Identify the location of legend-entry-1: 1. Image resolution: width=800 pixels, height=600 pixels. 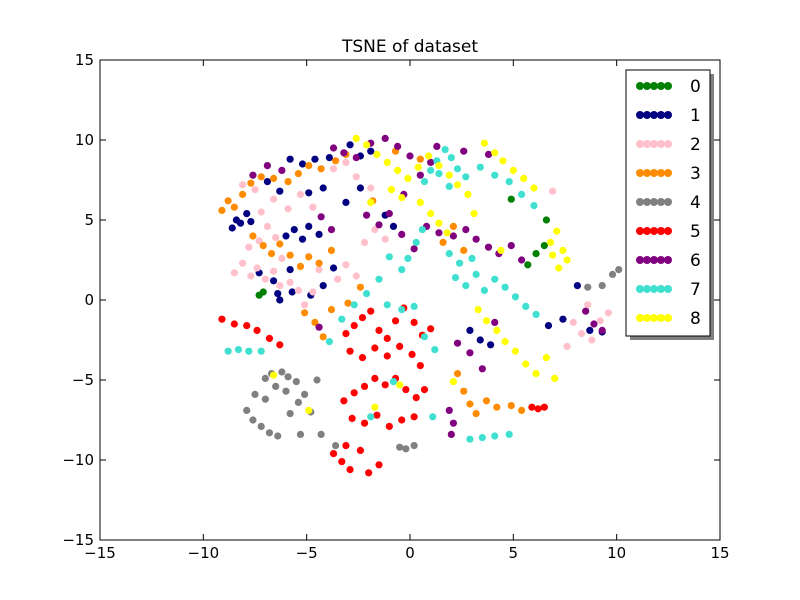
(668, 116).